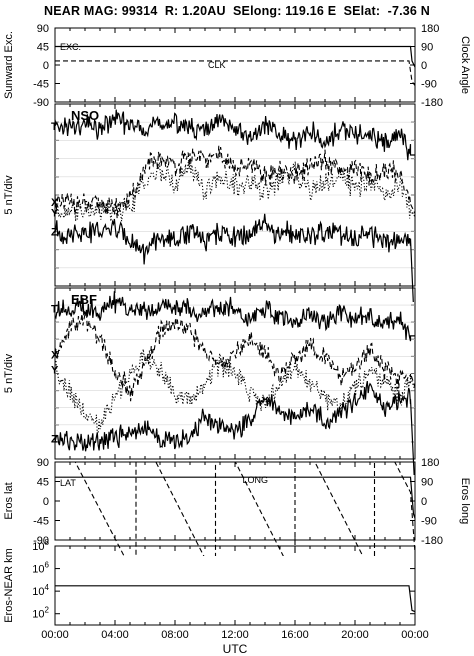  What do you see at coordinates (85, 115) in the screenshot?
I see `annotation-nso: NSO` at bounding box center [85, 115].